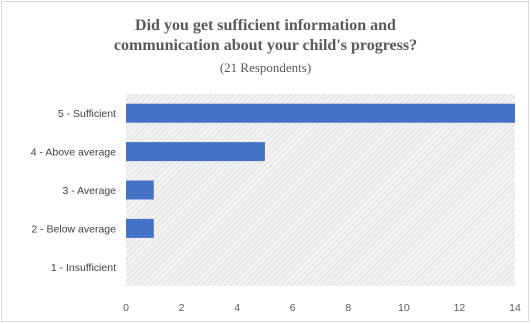  What do you see at coordinates (265, 67) in the screenshot?
I see `chart-subtitle: (21 Respondents)` at bounding box center [265, 67].